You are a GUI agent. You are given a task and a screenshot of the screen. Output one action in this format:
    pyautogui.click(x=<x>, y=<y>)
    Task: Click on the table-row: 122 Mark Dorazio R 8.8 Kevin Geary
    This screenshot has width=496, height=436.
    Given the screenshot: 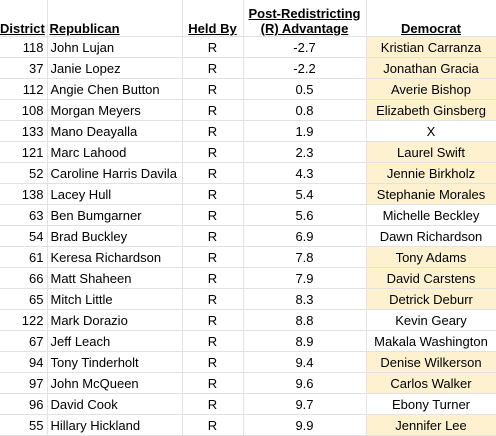 What is the action you would take?
    pyautogui.click(x=248, y=320)
    